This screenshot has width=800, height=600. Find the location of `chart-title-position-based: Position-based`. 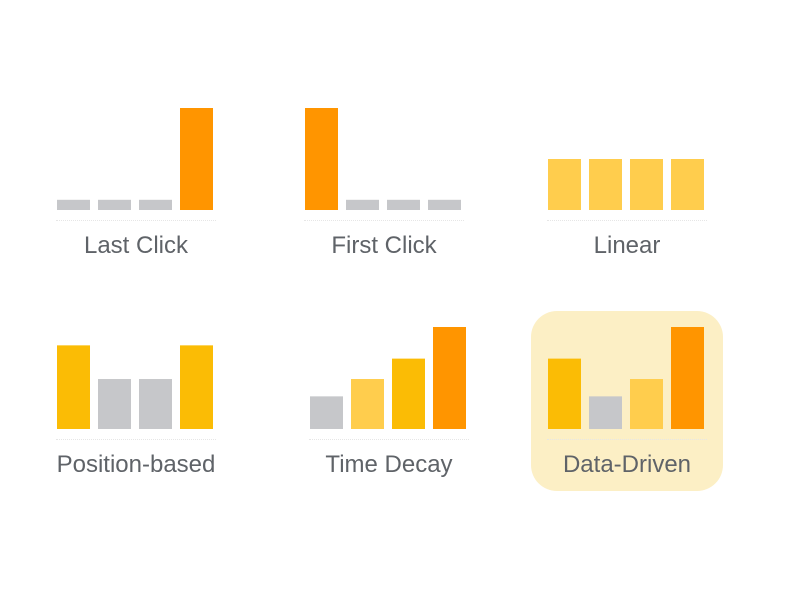

chart-title-position-based: Position-based is located at coordinates (136, 464).